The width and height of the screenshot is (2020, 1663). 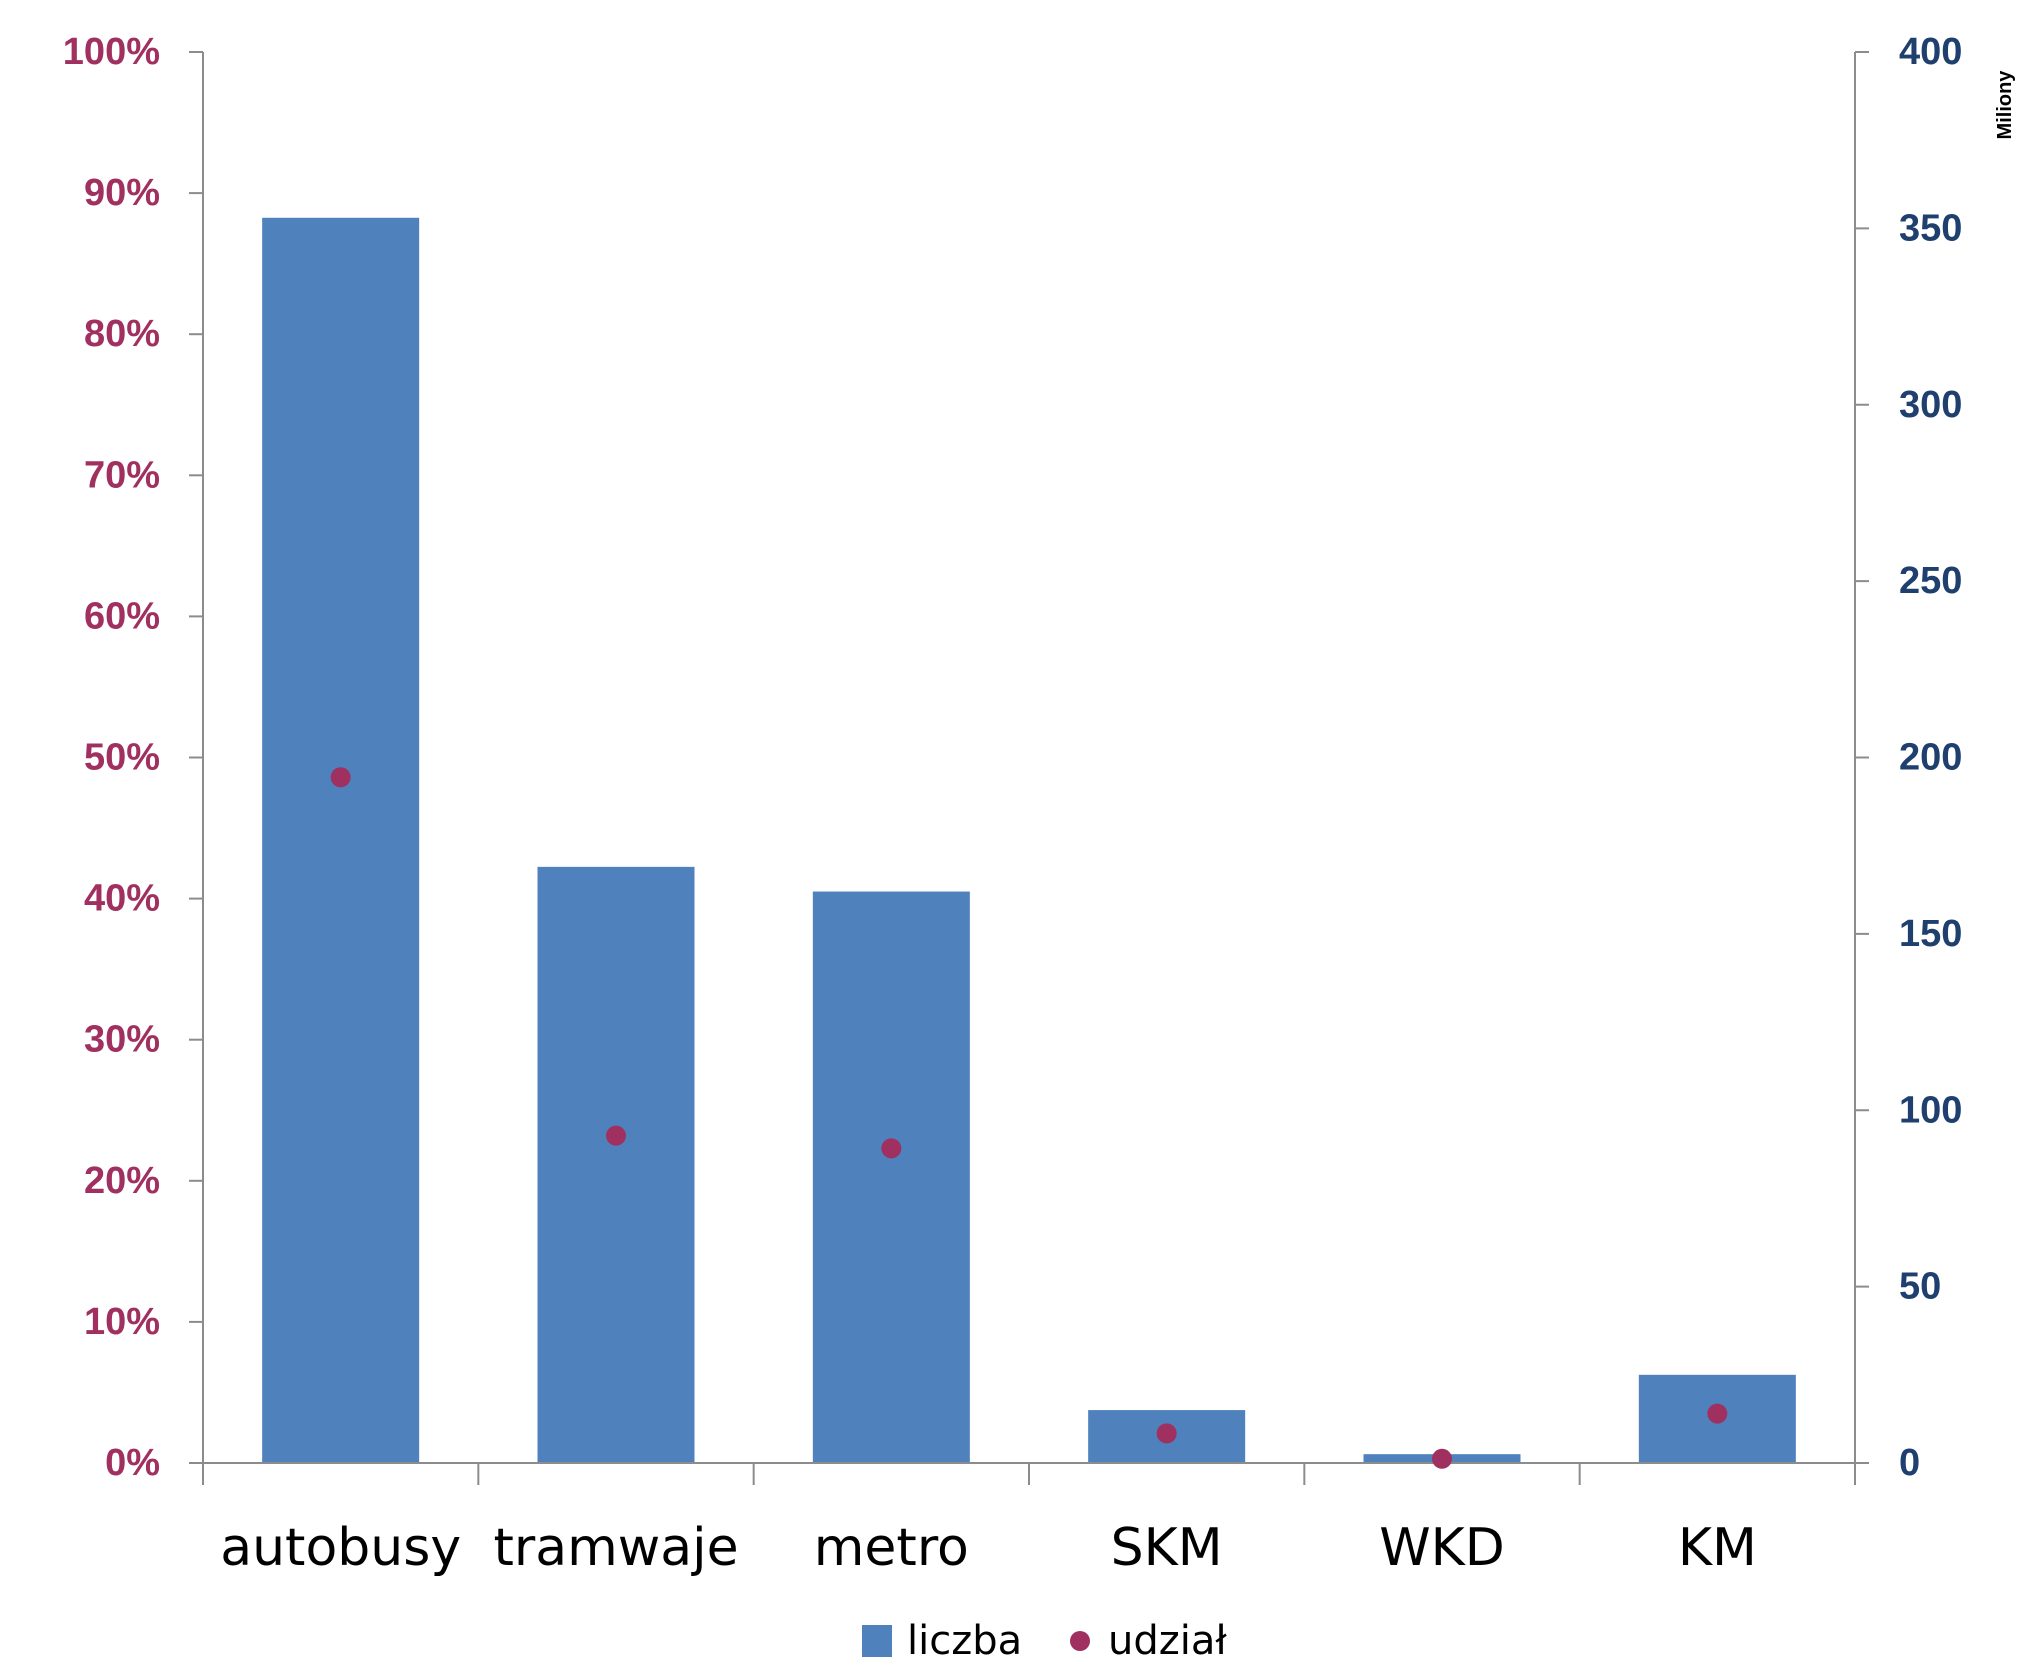 What do you see at coordinates (111, 52) in the screenshot?
I see `left-tick-label: 100%` at bounding box center [111, 52].